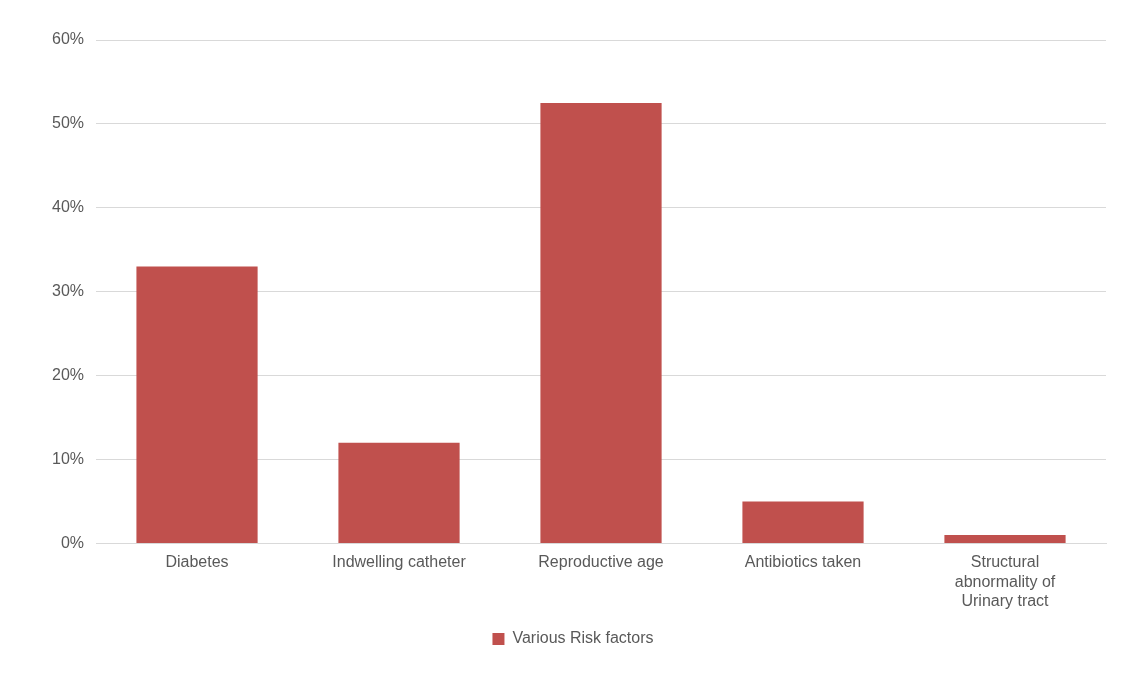  I want to click on y-tick-label: 0%, so click(72, 542).